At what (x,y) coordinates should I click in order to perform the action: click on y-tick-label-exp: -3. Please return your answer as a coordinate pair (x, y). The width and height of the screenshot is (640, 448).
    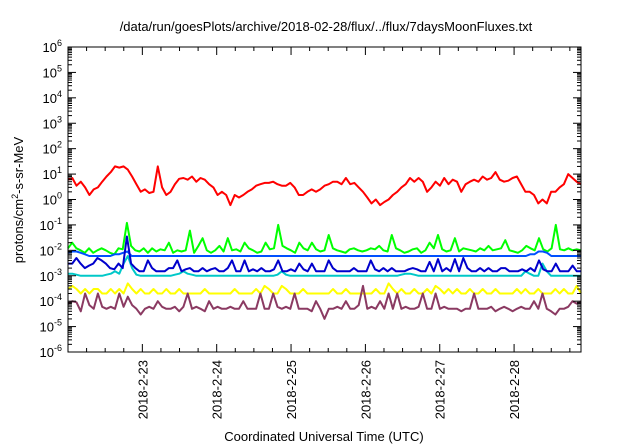
    Looking at the image, I should click on (58, 272).